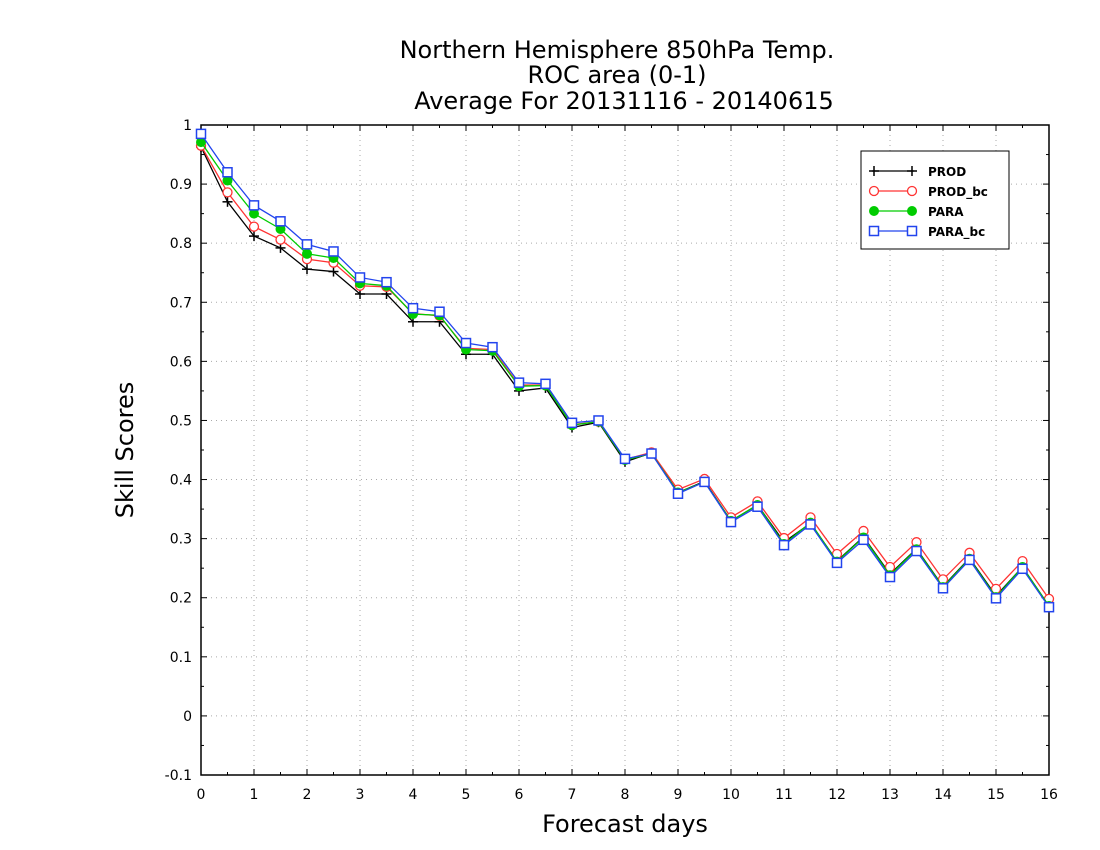 This screenshot has height=850, width=1100. What do you see at coordinates (254, 795) in the screenshot?
I see `x-tick-label: 1` at bounding box center [254, 795].